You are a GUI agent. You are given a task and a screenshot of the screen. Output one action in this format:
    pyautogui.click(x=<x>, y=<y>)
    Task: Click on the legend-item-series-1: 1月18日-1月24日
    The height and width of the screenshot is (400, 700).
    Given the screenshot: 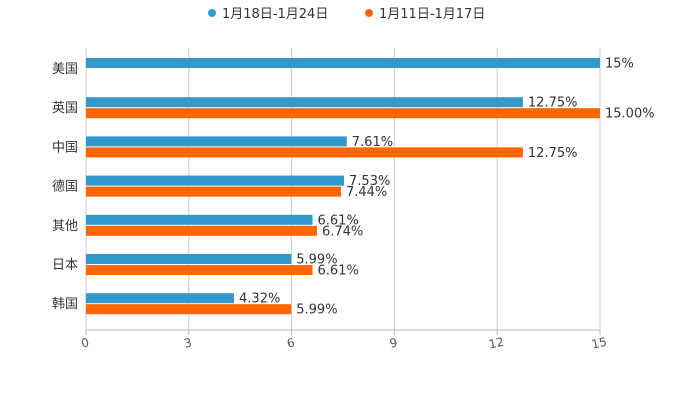 What is the action you would take?
    pyautogui.click(x=268, y=14)
    